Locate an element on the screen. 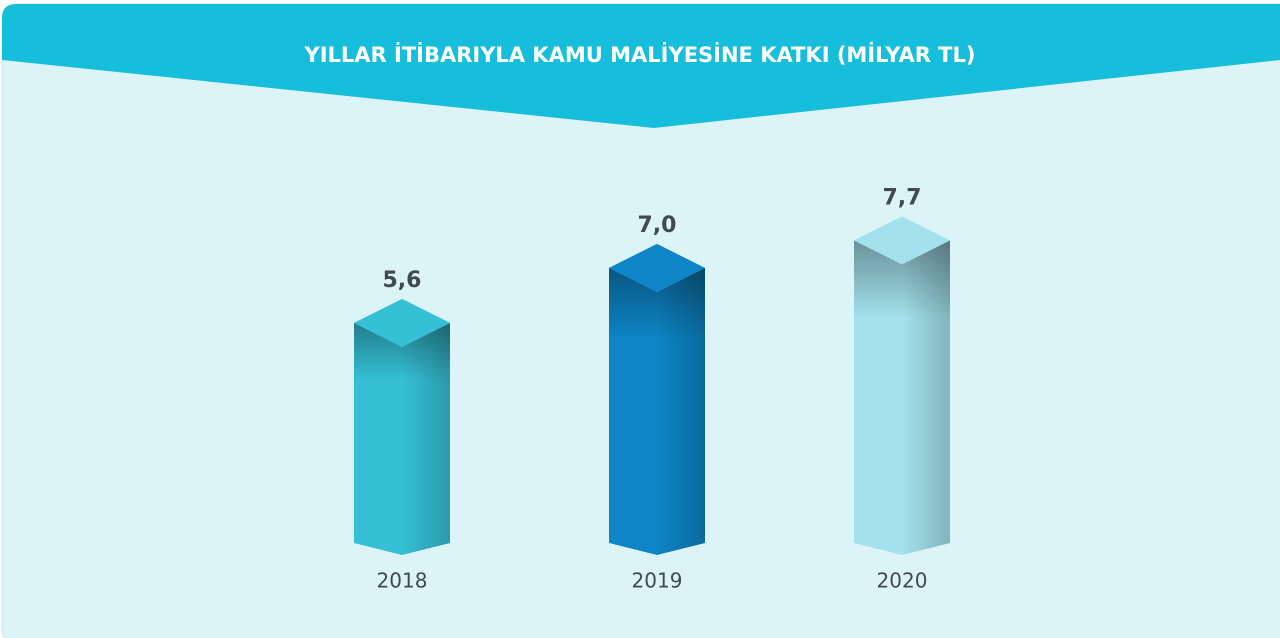  value-label: 7,0 is located at coordinates (657, 225).